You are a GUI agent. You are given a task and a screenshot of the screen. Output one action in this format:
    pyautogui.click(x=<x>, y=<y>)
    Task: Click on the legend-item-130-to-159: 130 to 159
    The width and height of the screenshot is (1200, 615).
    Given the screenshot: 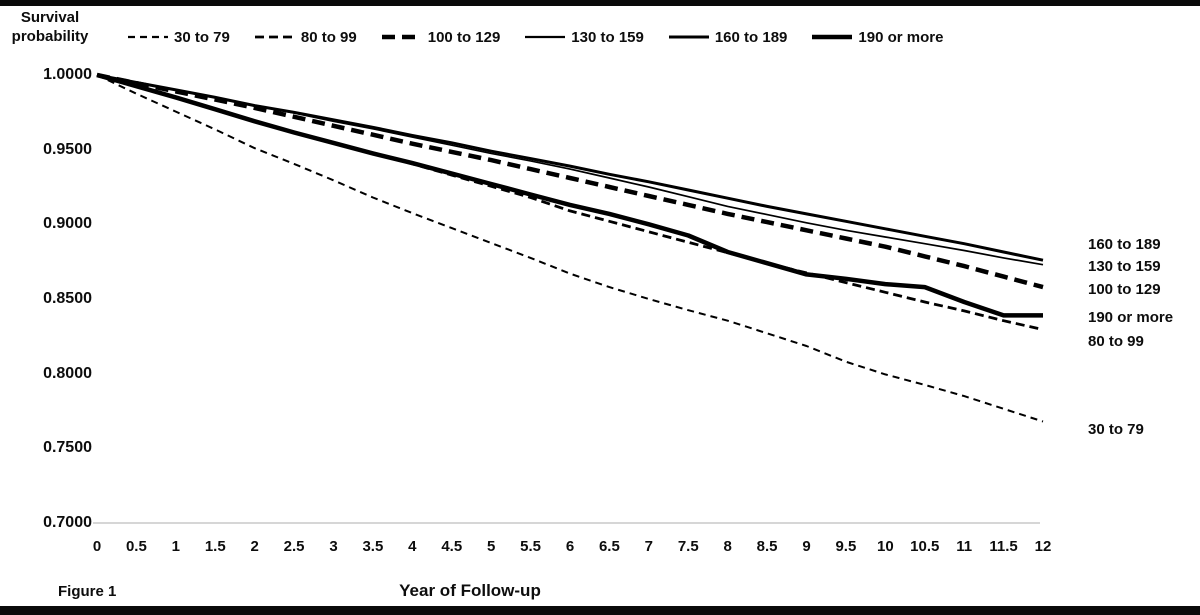 What is the action you would take?
    pyautogui.click(x=584, y=37)
    